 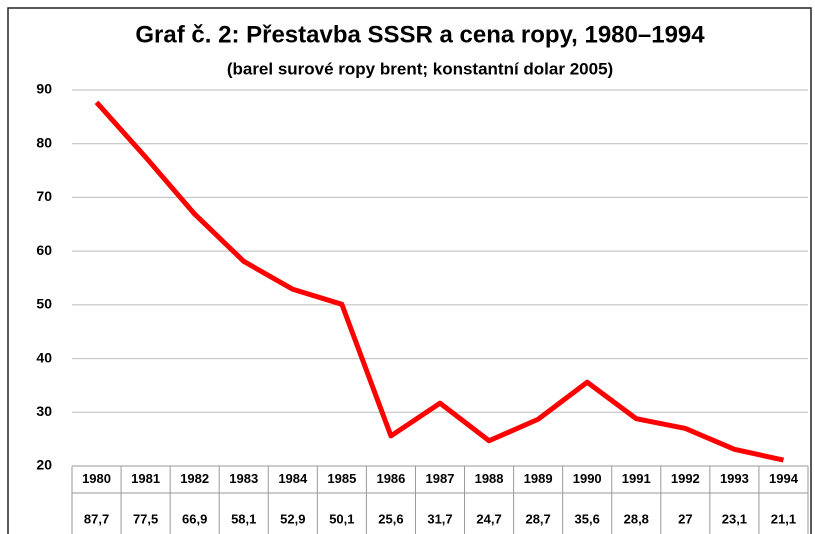 What do you see at coordinates (96, 518) in the screenshot?
I see `table-value: 87,7` at bounding box center [96, 518].